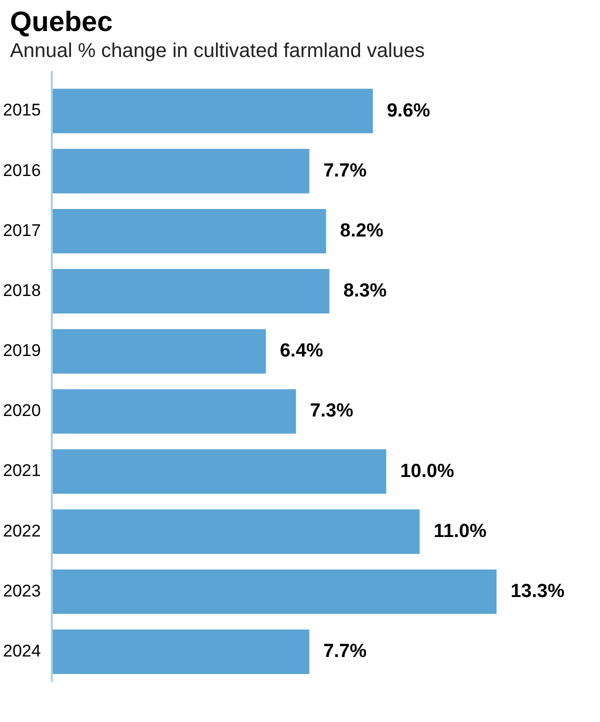 The width and height of the screenshot is (600, 722). What do you see at coordinates (537, 591) in the screenshot?
I see `data-label: 13.3%` at bounding box center [537, 591].